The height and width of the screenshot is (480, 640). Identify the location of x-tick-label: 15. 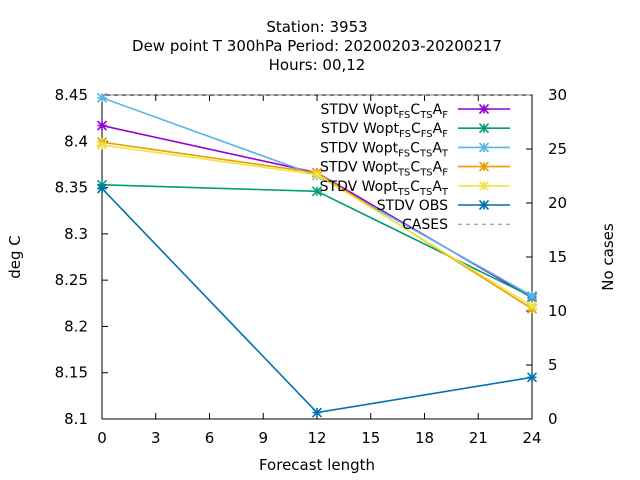
(370, 438).